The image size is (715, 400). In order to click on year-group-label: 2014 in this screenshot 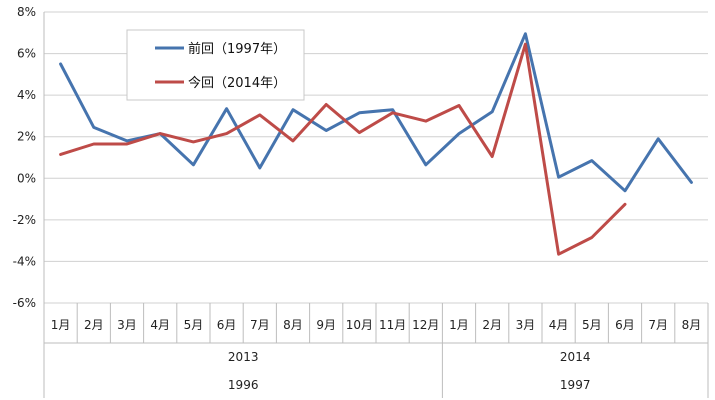, I will do `click(575, 357)`.